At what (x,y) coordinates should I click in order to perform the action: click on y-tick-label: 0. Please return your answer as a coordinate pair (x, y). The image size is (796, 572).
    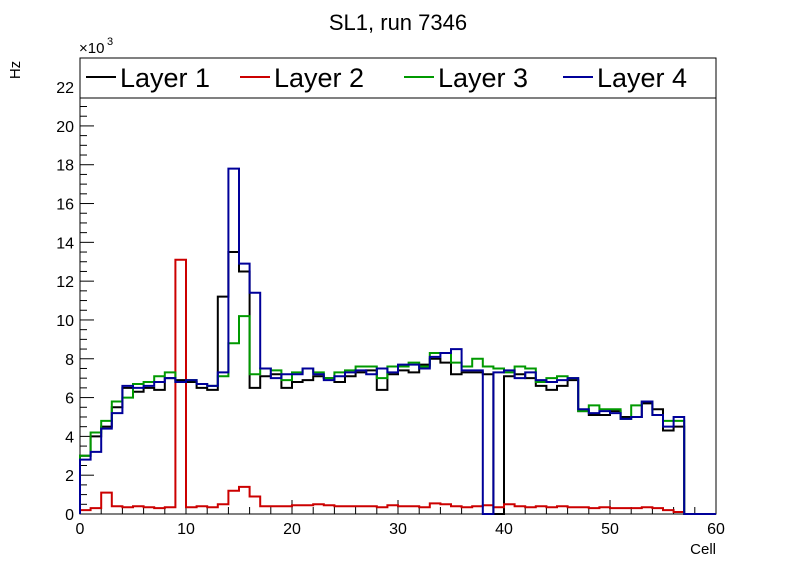
    Looking at the image, I should click on (69, 515).